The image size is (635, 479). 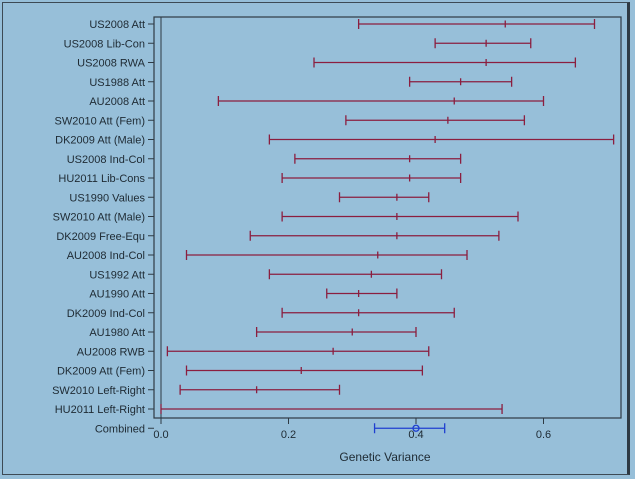 I want to click on y-tick-label: AU2008 RWB, so click(x=111, y=352).